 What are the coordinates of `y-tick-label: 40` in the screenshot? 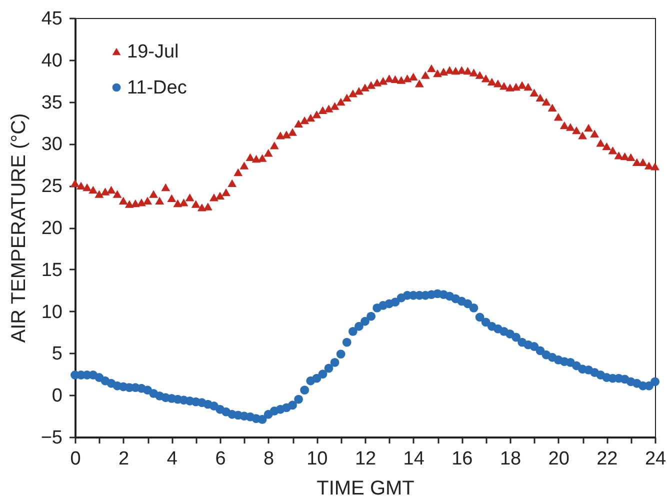 It's located at (51, 61).